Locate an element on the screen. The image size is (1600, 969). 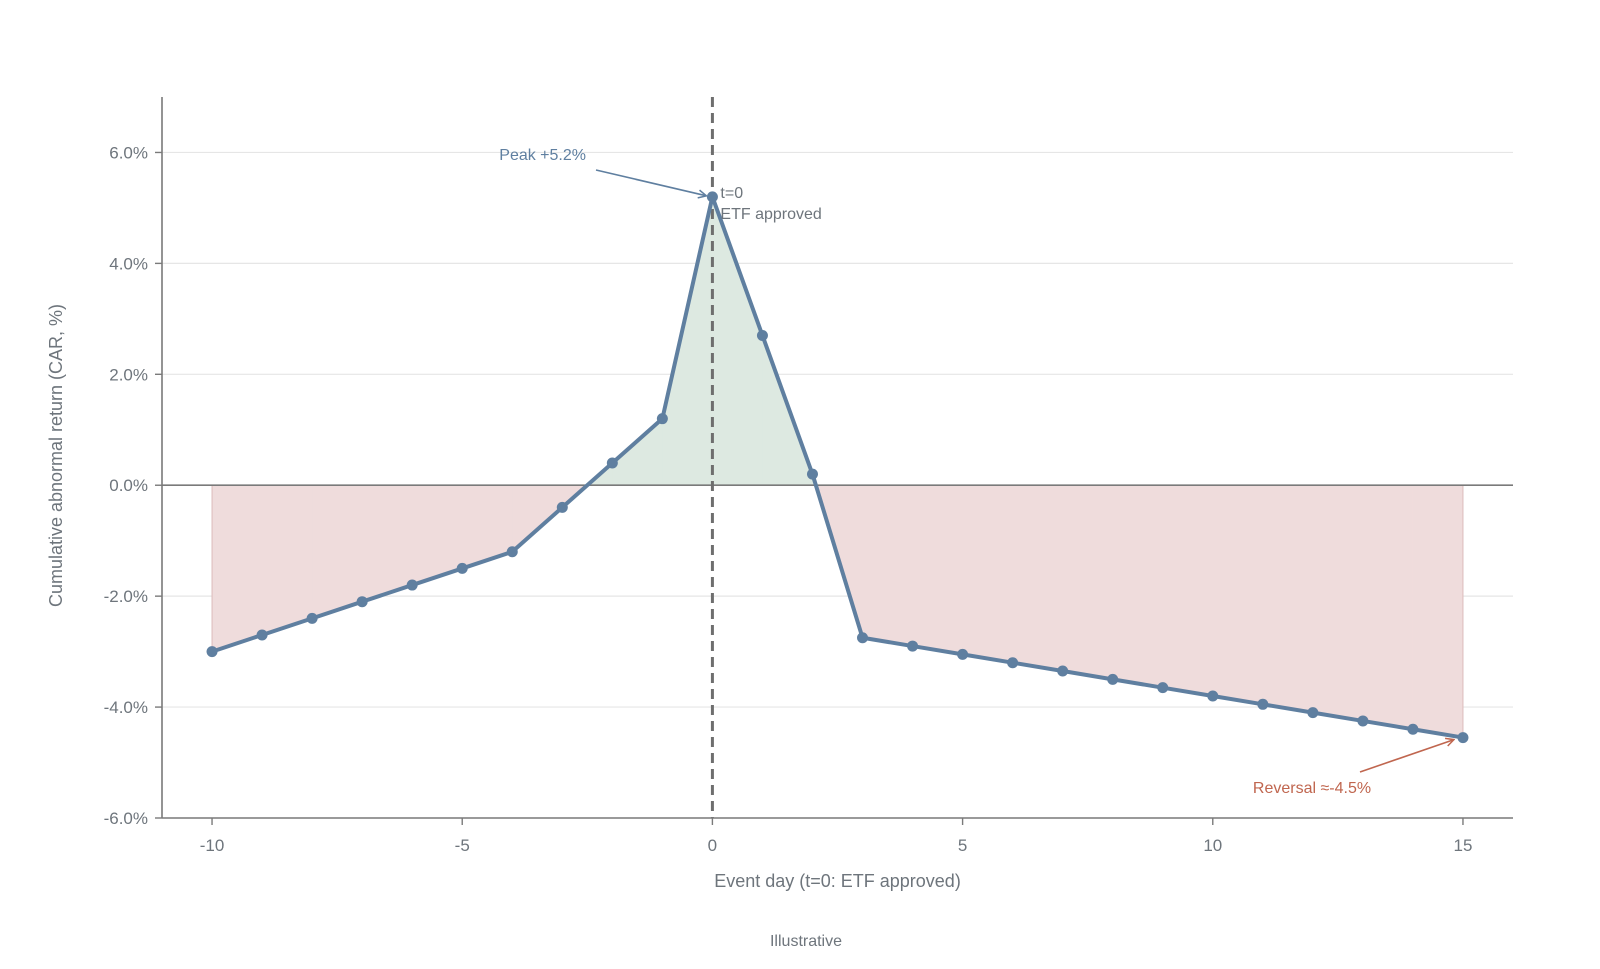
x-tick-label: 0 is located at coordinates (712, 845).